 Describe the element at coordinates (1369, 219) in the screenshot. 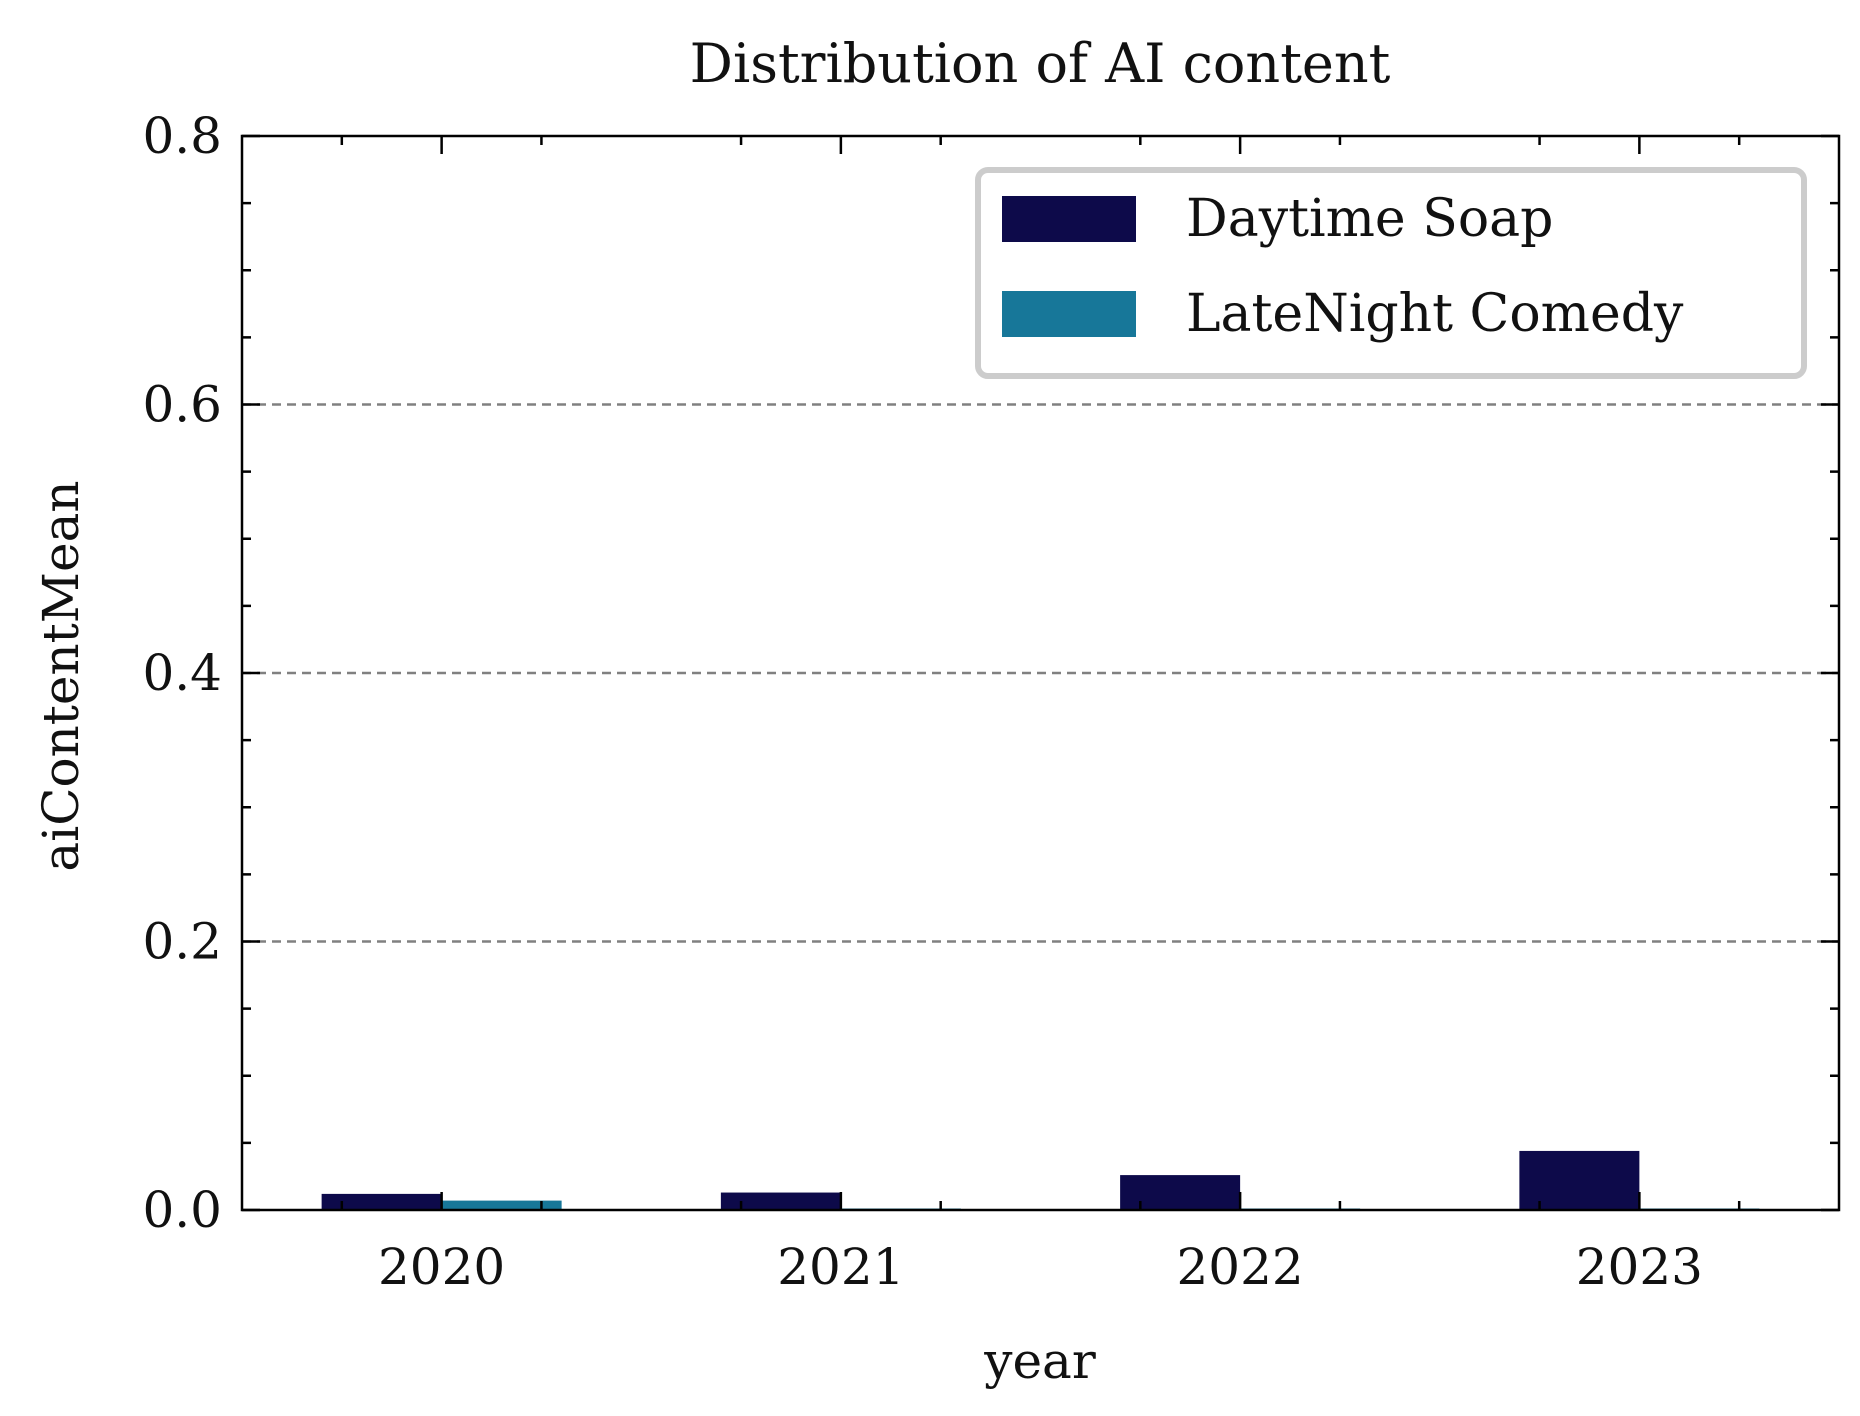

I see `legend-label-daytime-soap: Daytime Soap` at that location.